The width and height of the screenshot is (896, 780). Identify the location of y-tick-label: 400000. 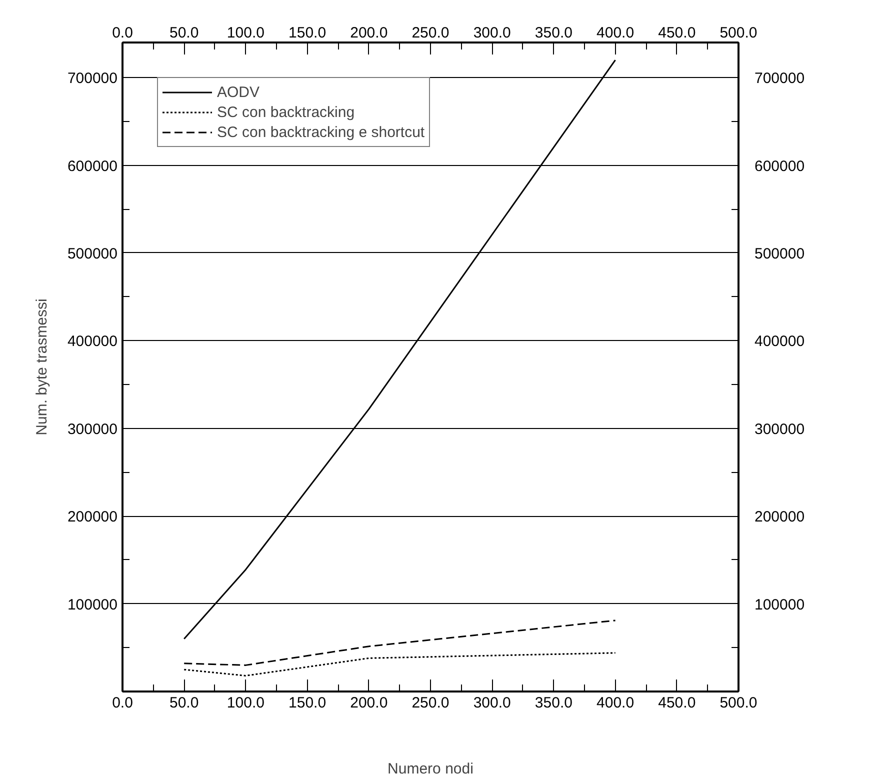
(92, 341).